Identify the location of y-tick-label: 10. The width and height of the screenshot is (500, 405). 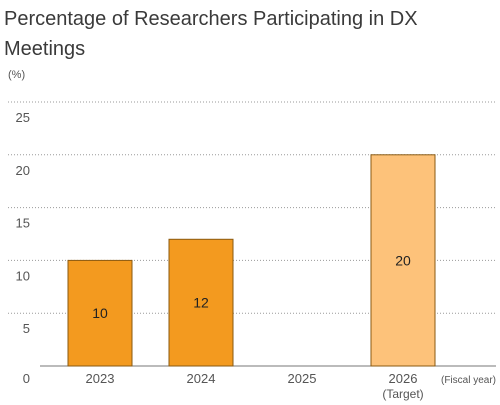
(23, 275).